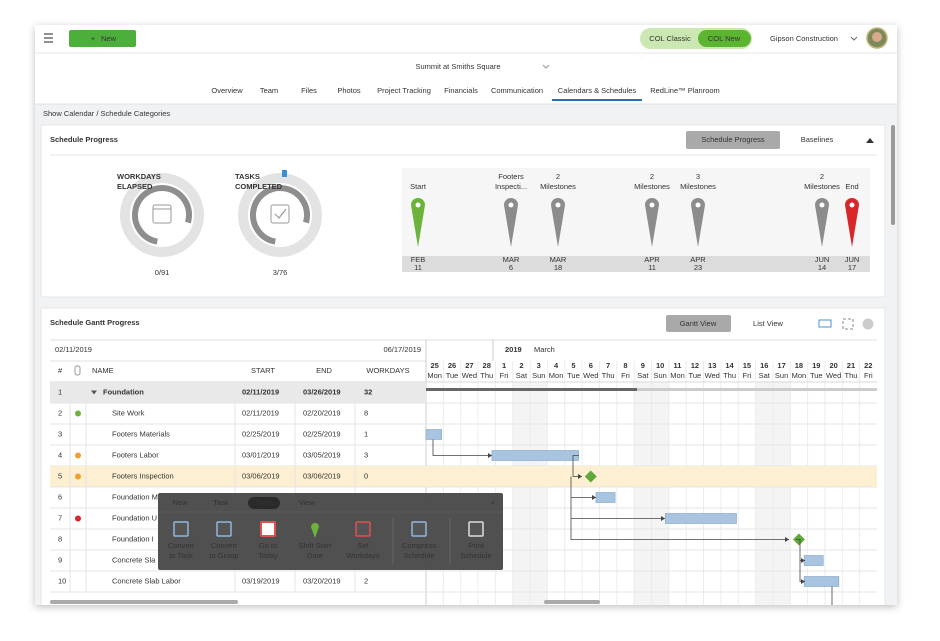  Describe the element at coordinates (387, 370) in the screenshot. I see `column-header: WORKDAYS` at that location.